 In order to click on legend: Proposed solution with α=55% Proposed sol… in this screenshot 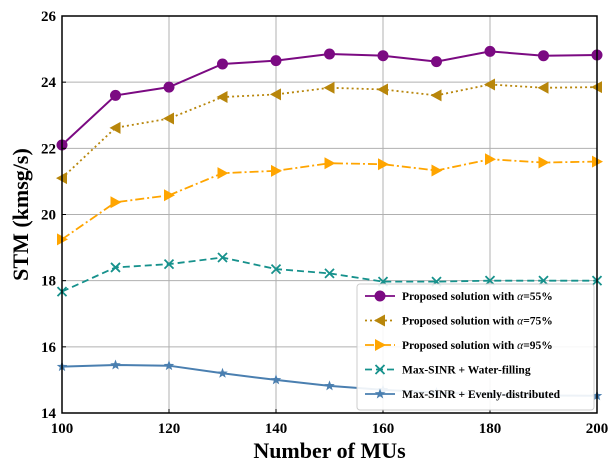, I will do `click(475, 347)`.